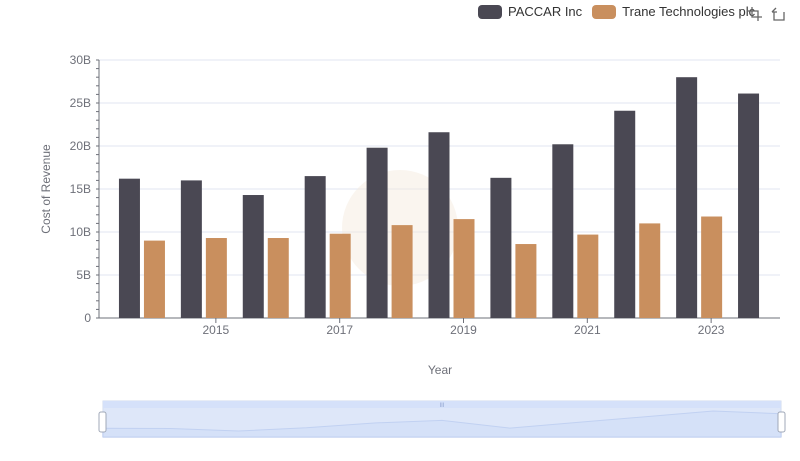 This screenshot has width=800, height=461. I want to click on y-tick-label: 30B, so click(80, 60).